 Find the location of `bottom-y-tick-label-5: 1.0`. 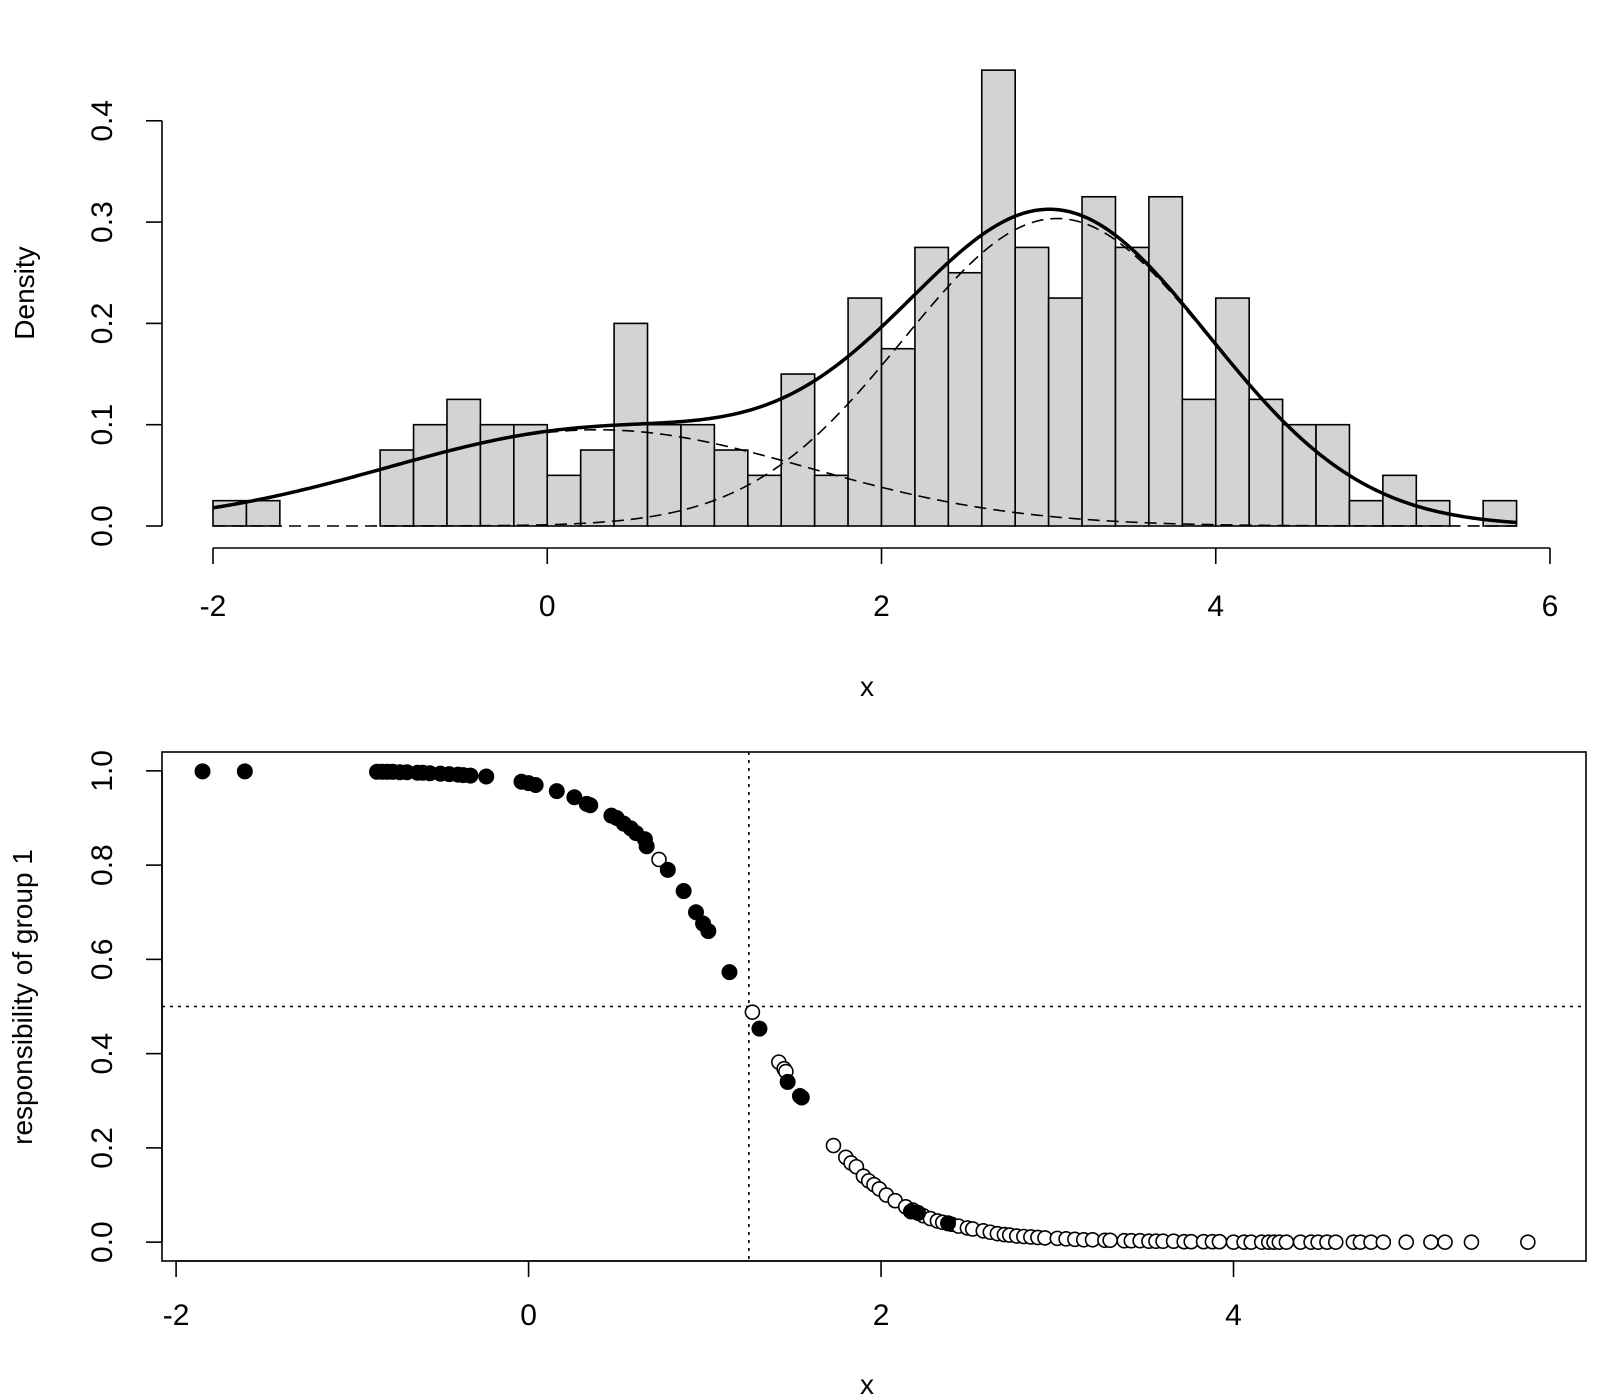

bottom-y-tick-label-5: 1.0 is located at coordinates (102, 771).